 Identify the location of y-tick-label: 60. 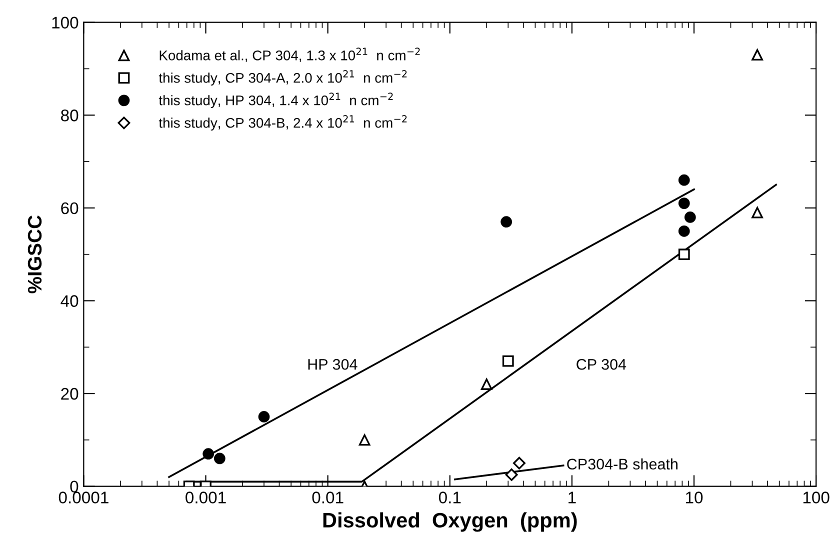
(69, 208).